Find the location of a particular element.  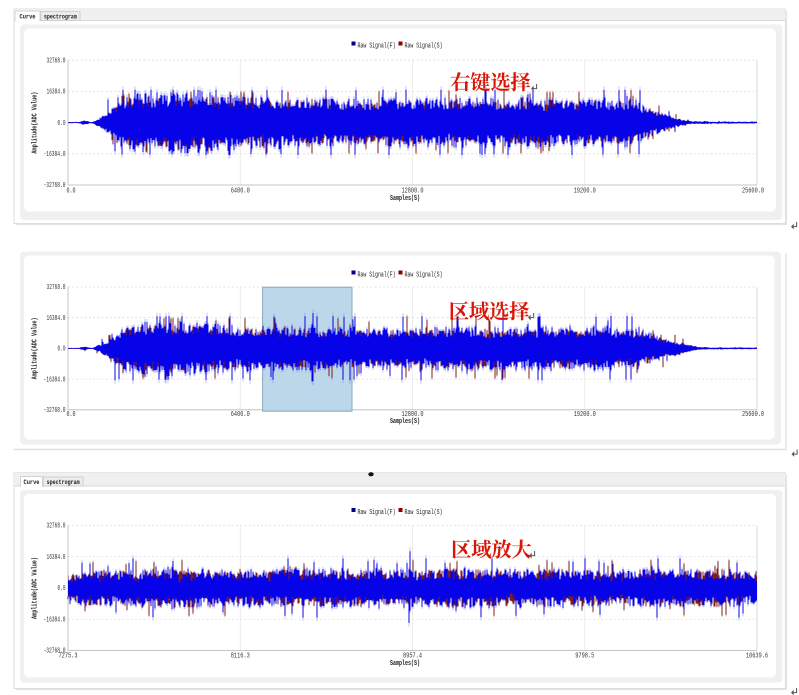

svg-text: 7275.3 is located at coordinates (68, 657).